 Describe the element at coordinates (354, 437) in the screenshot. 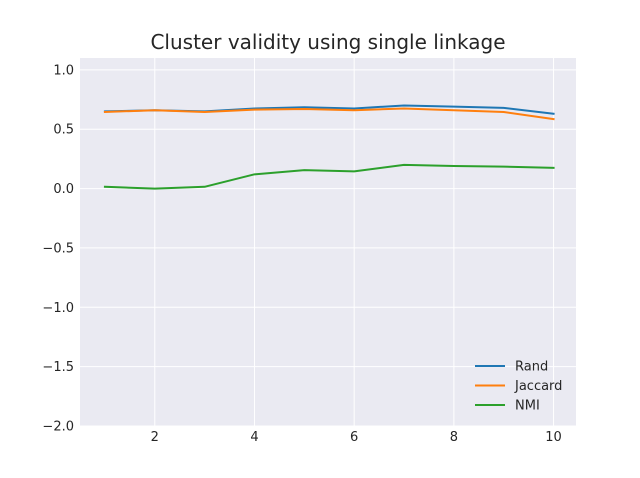

I see `x-tick-label: 6` at that location.